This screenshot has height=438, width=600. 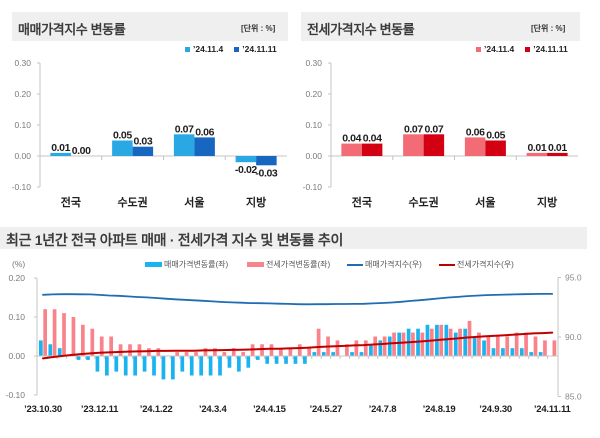 What do you see at coordinates (326, 409) in the screenshot?
I see `x-tick-label: ’24.5.27` at bounding box center [326, 409].